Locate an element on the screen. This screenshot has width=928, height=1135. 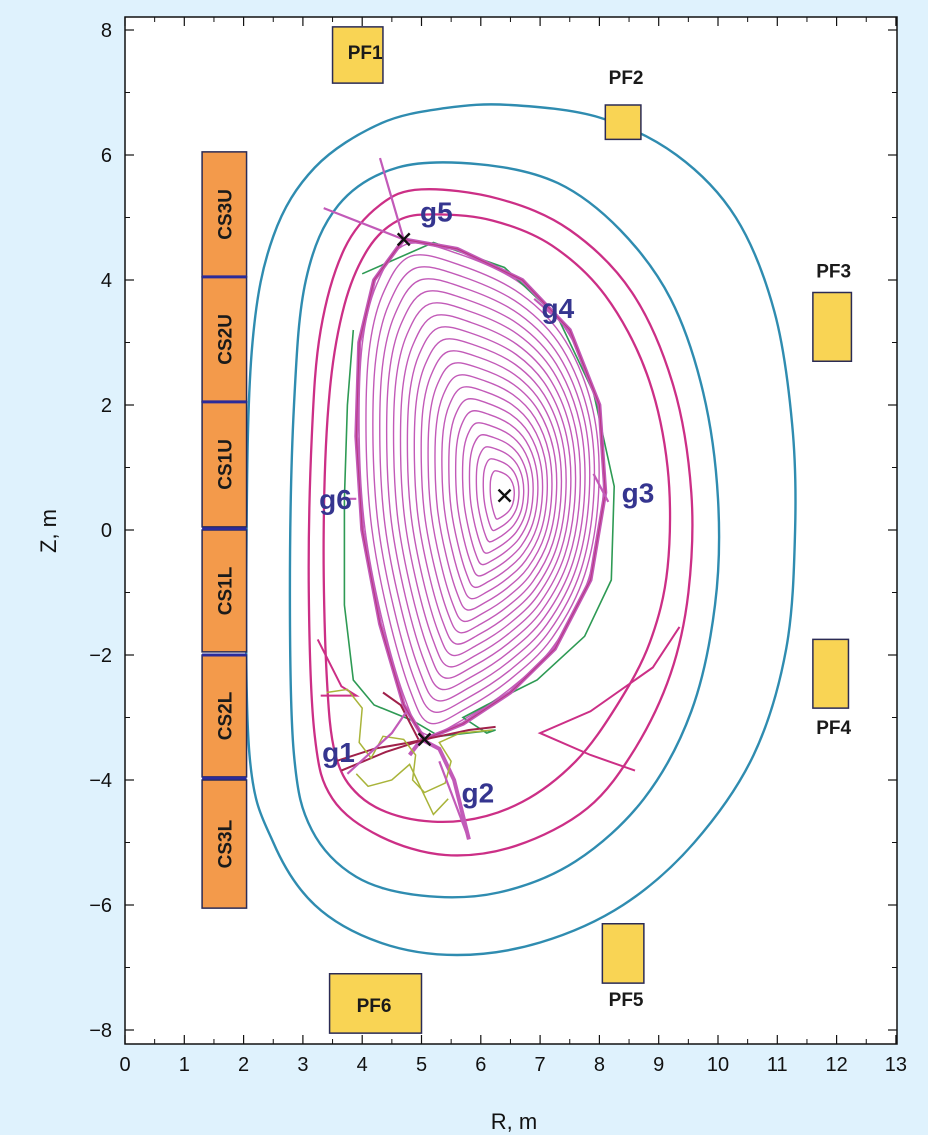
gap-label-g4: g4 is located at coordinates (558, 308).